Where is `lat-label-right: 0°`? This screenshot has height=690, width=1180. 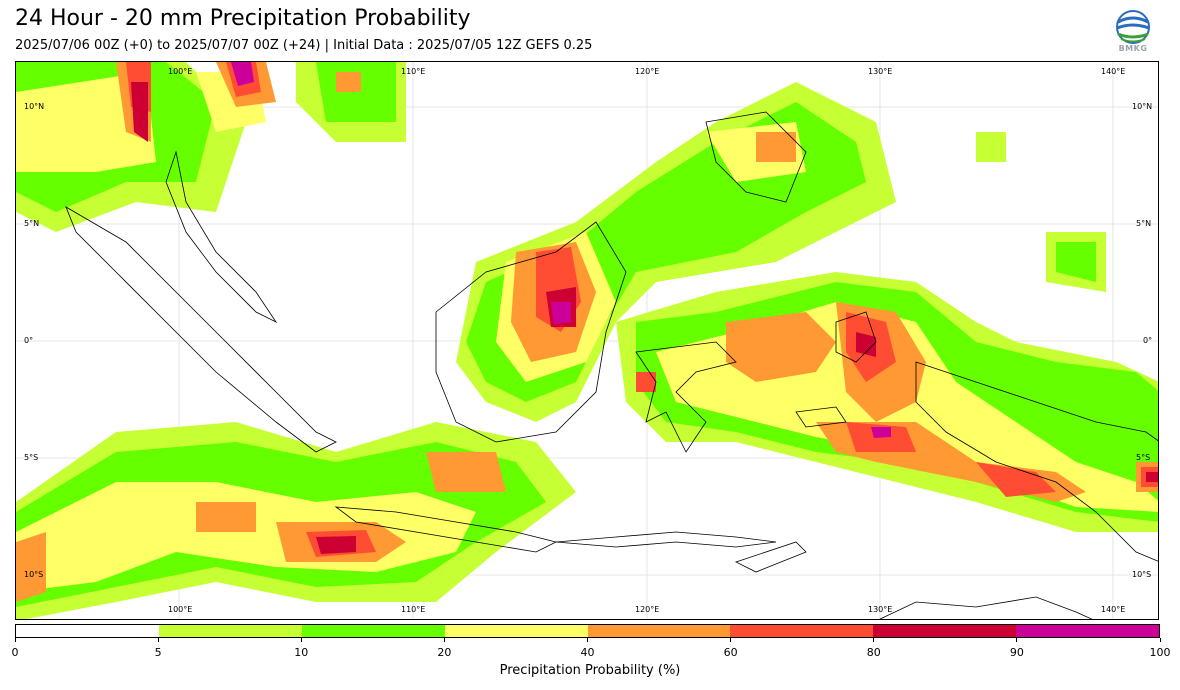
lat-label-right: 0° is located at coordinates (1148, 340).